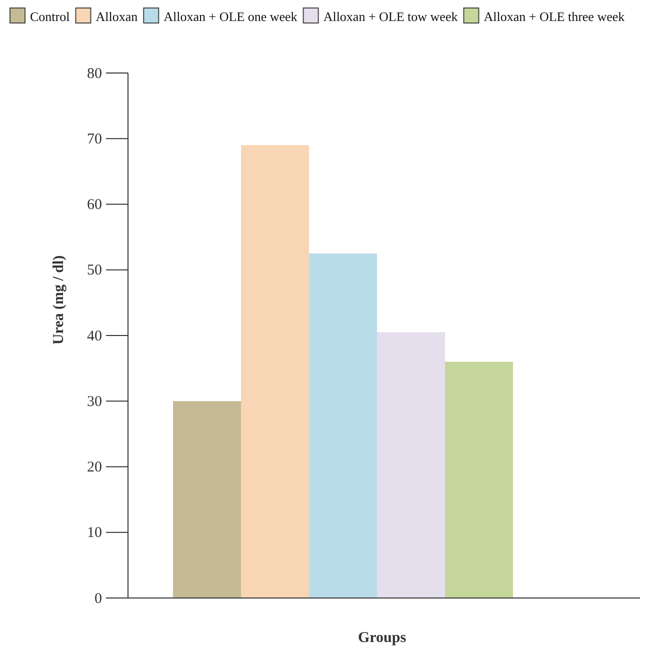 The width and height of the screenshot is (662, 657). I want to click on y-tick-label: 50, so click(94, 270).